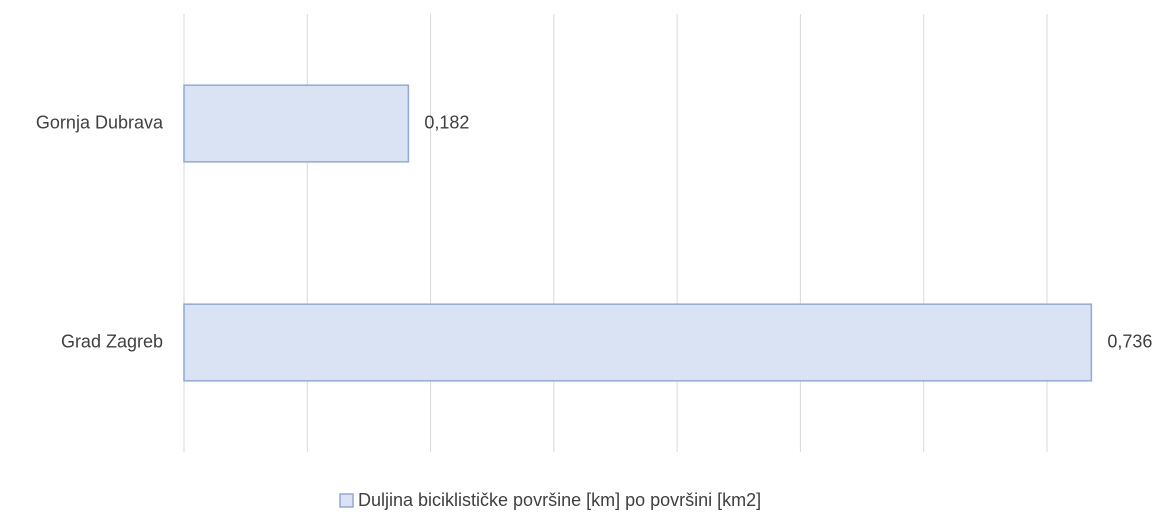 This screenshot has width=1160, height=515. Describe the element at coordinates (346, 500) in the screenshot. I see `legend-swatch` at that location.